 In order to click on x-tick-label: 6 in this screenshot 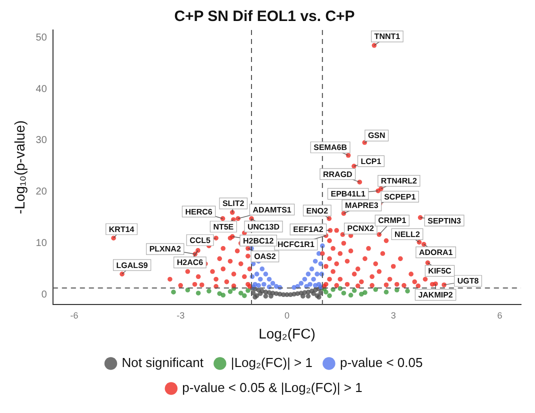, I will do `click(499, 315)`.